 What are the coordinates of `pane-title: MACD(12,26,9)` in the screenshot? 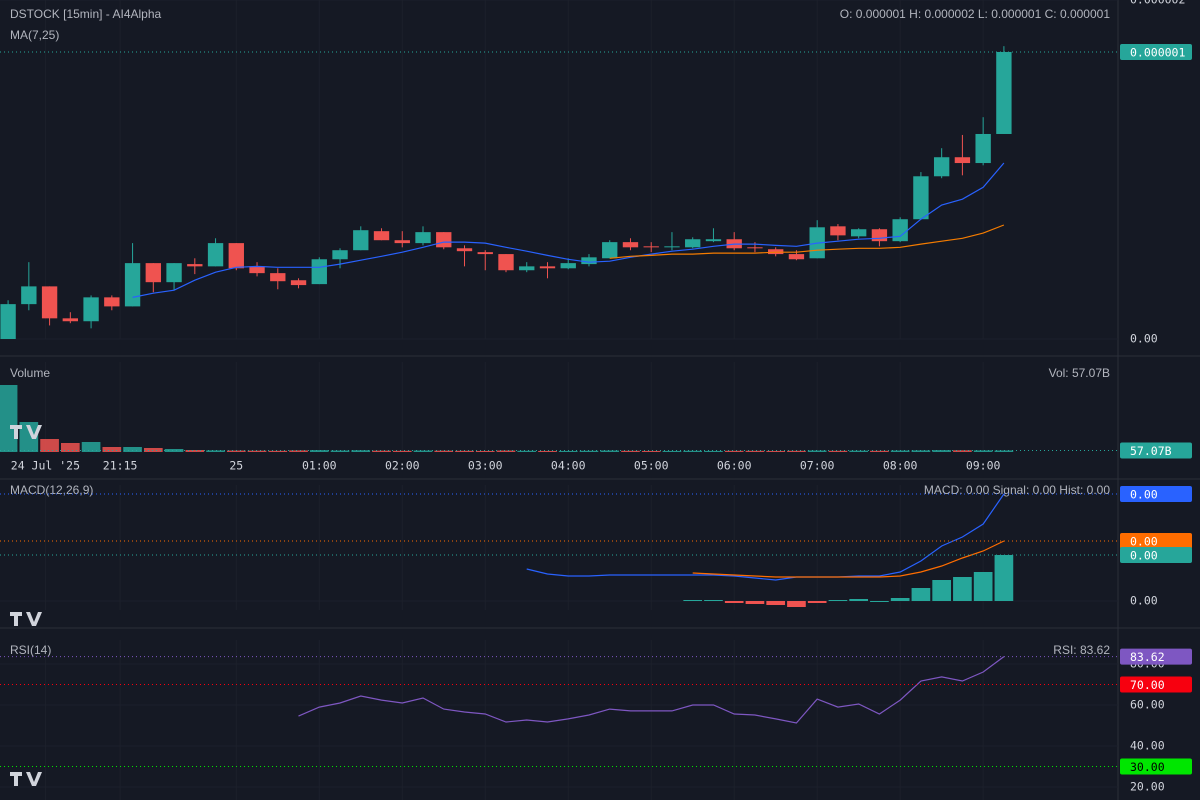 It's located at (51, 490).